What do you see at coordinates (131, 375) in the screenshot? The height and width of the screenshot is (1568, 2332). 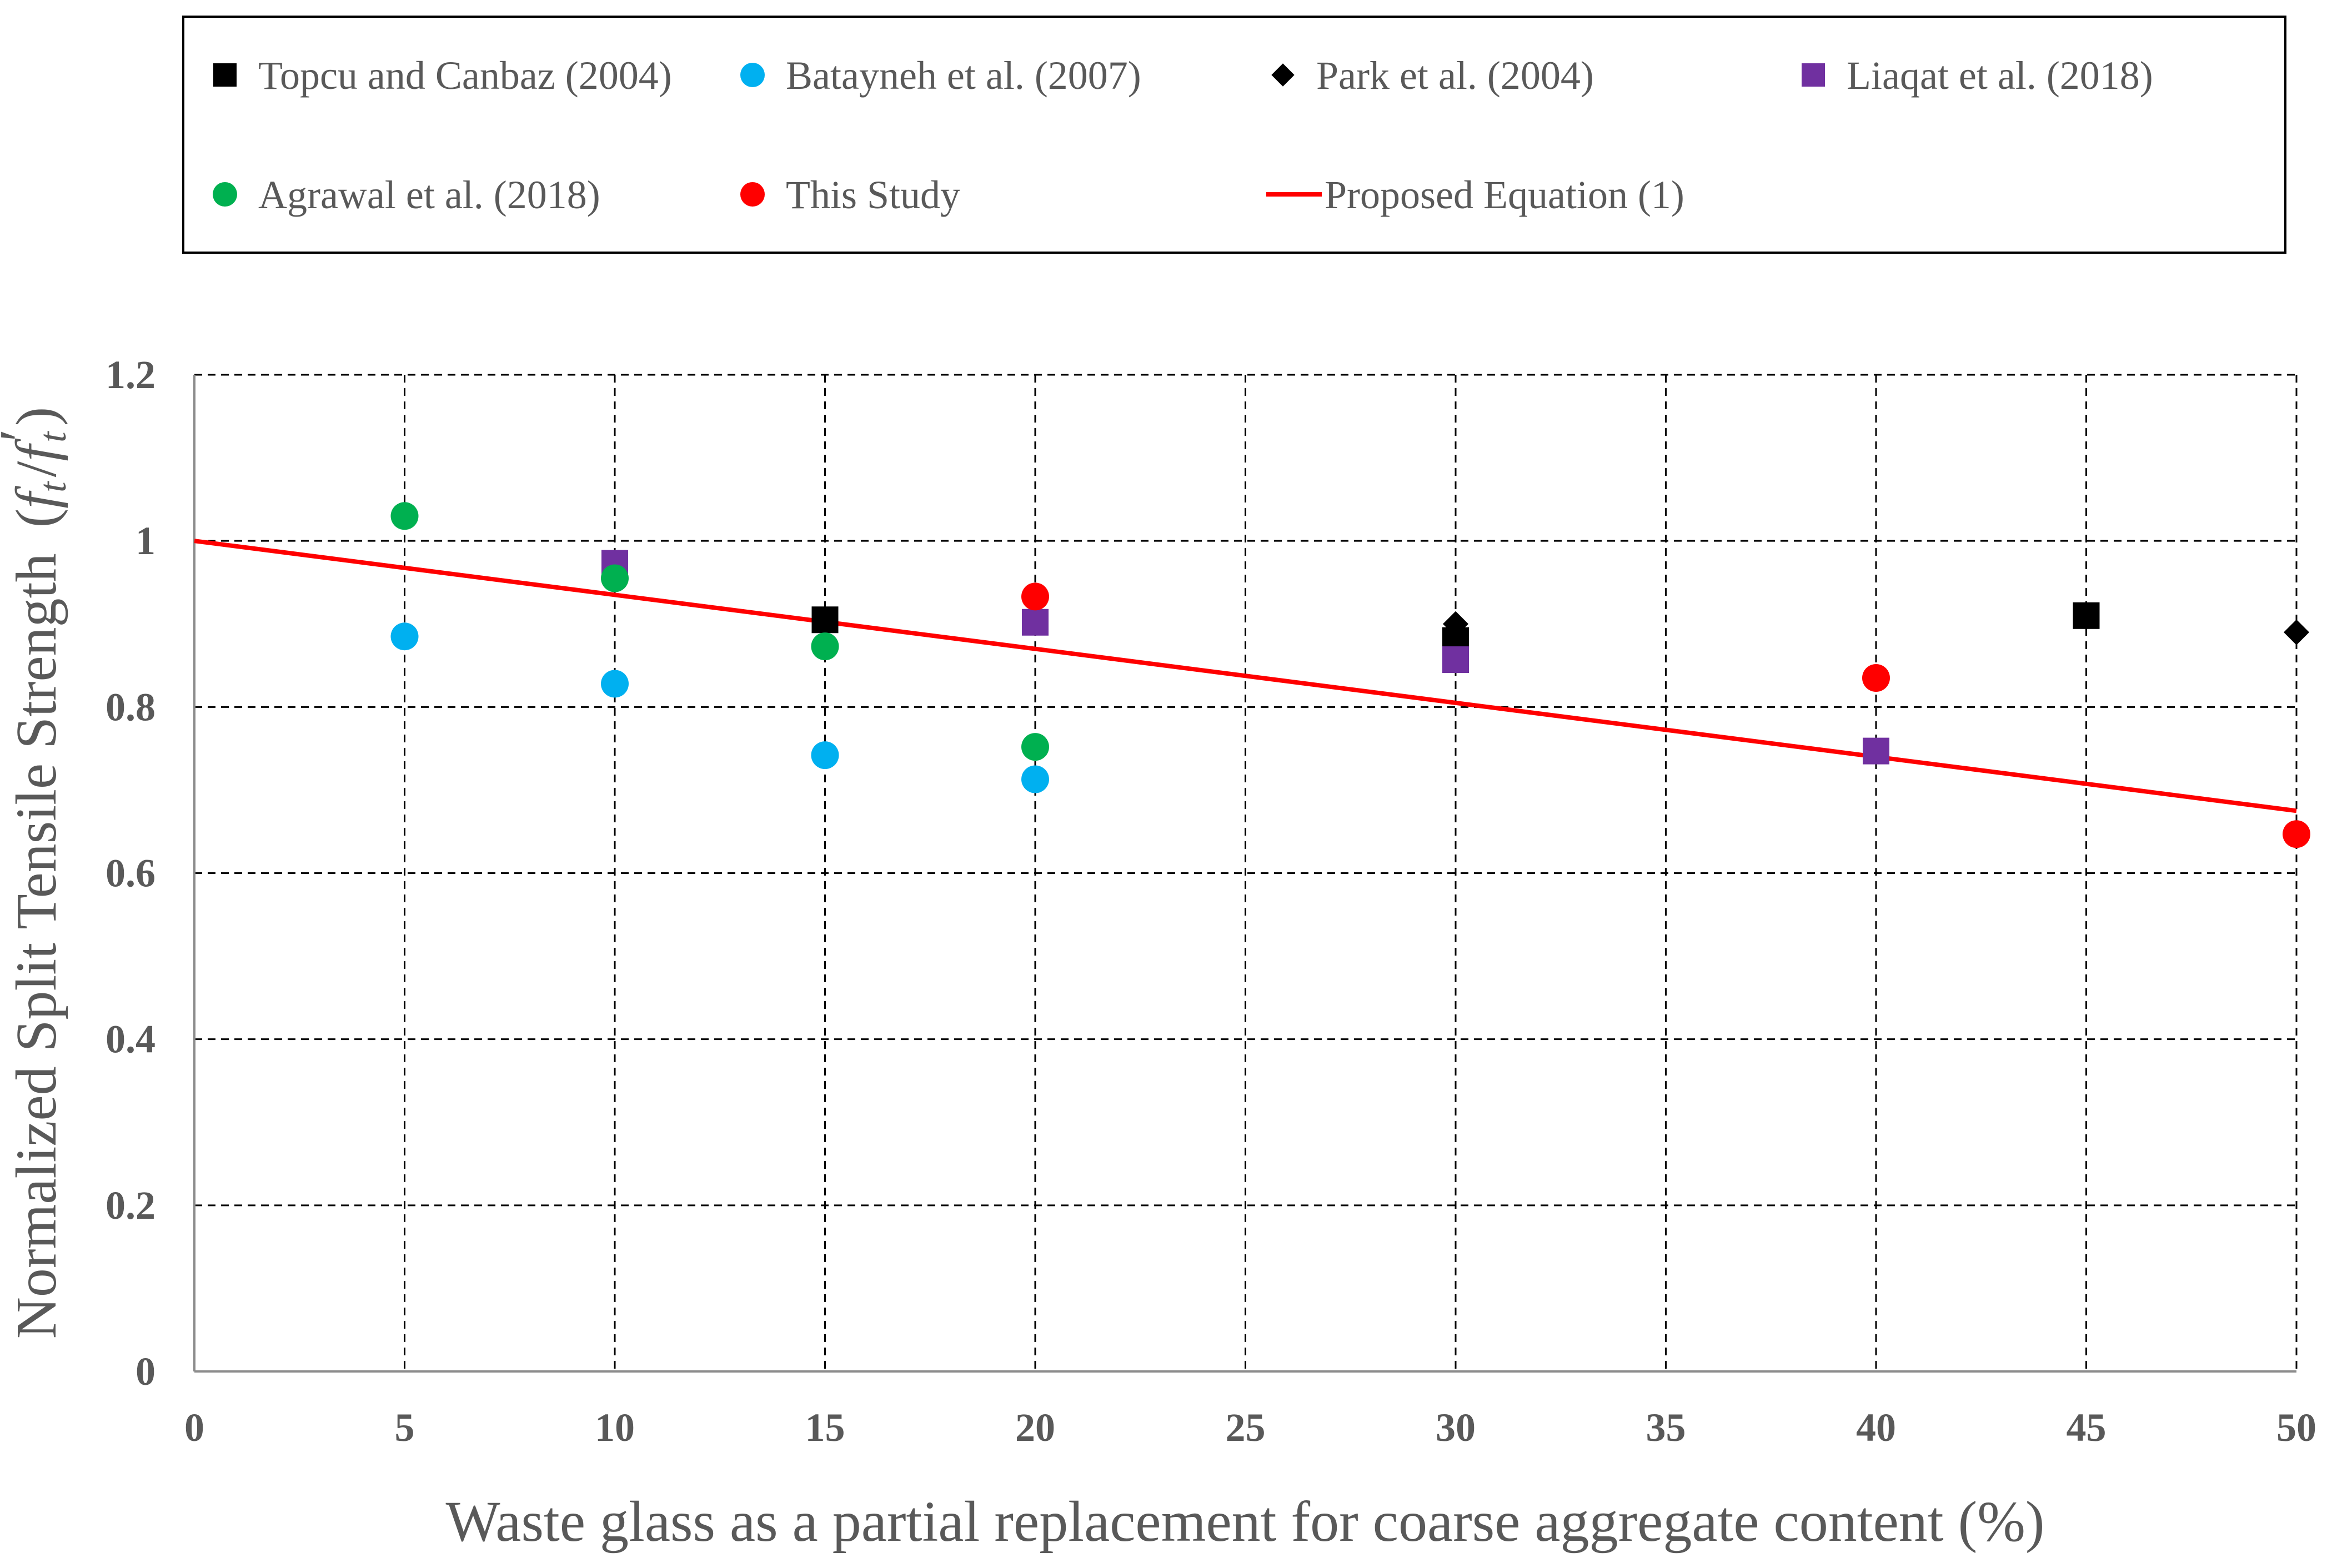 I see `y-tick-label: 1.2` at bounding box center [131, 375].